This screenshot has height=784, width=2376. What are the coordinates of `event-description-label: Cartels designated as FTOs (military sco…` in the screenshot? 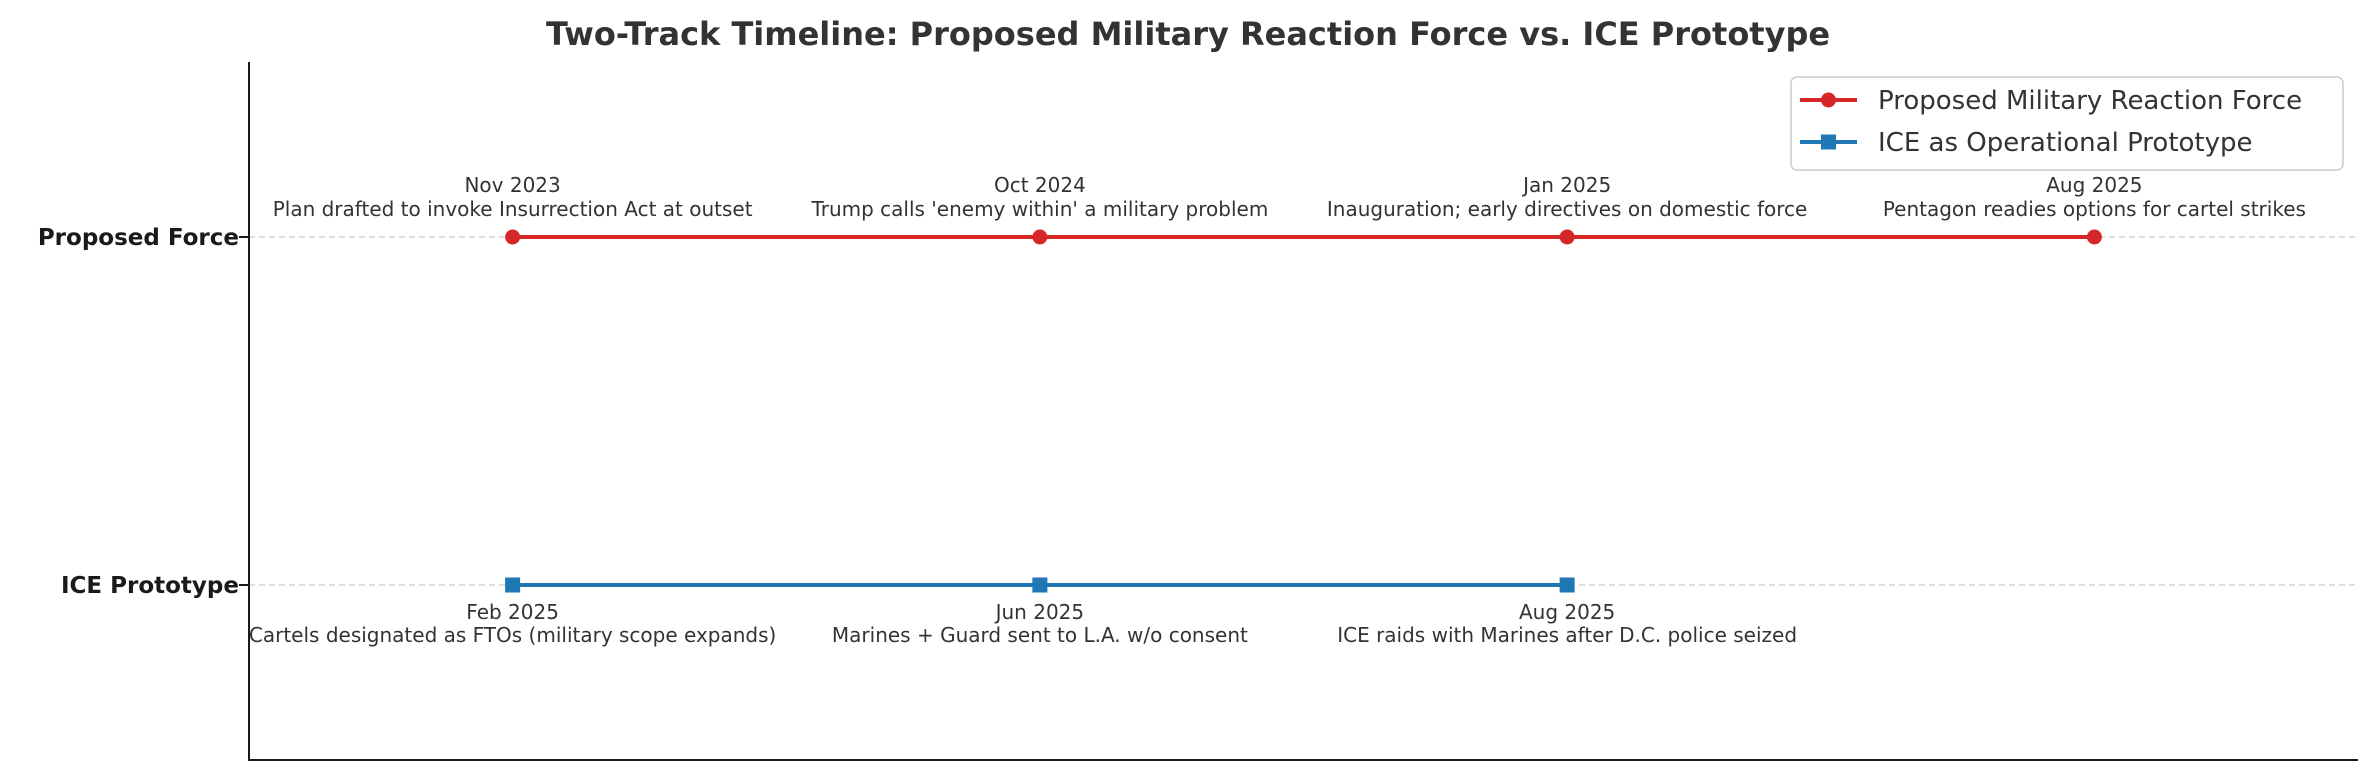 It's located at (512, 635).